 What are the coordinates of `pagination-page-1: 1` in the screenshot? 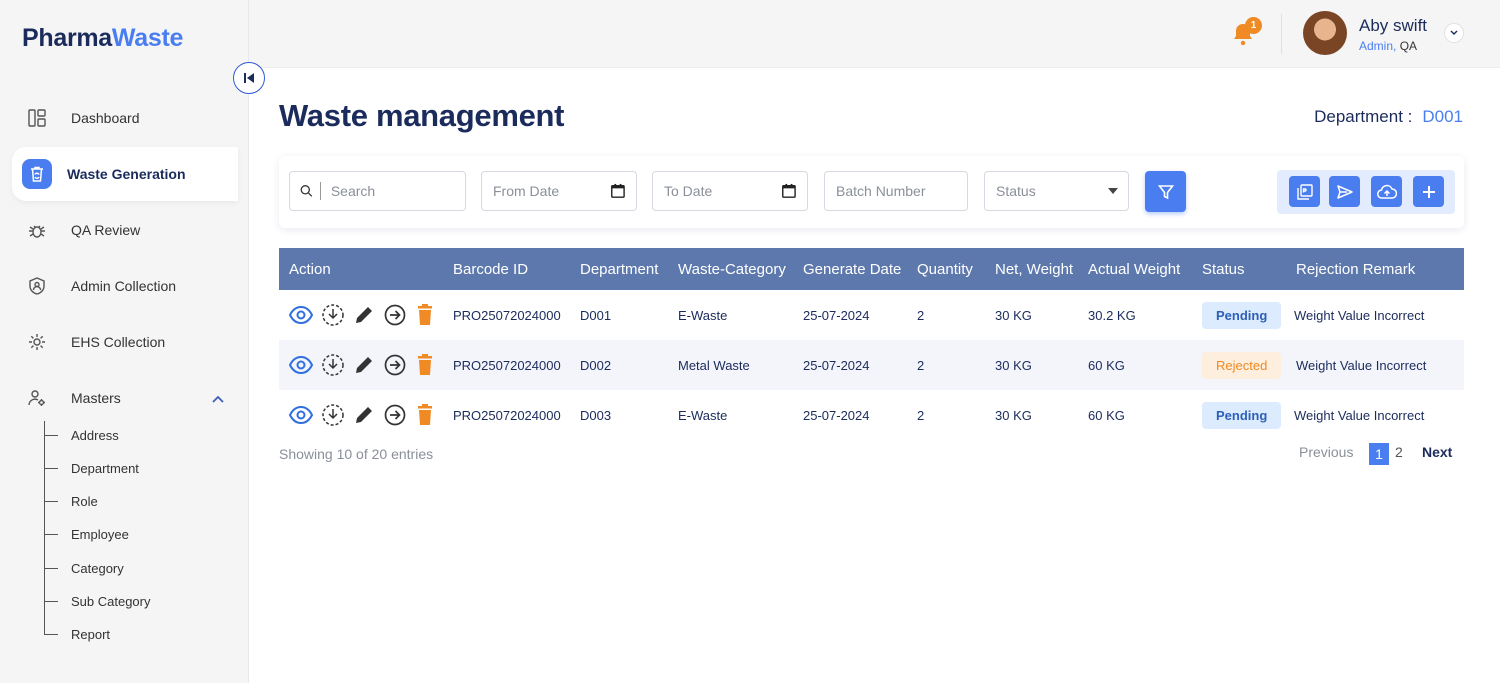 It's located at (1379, 454).